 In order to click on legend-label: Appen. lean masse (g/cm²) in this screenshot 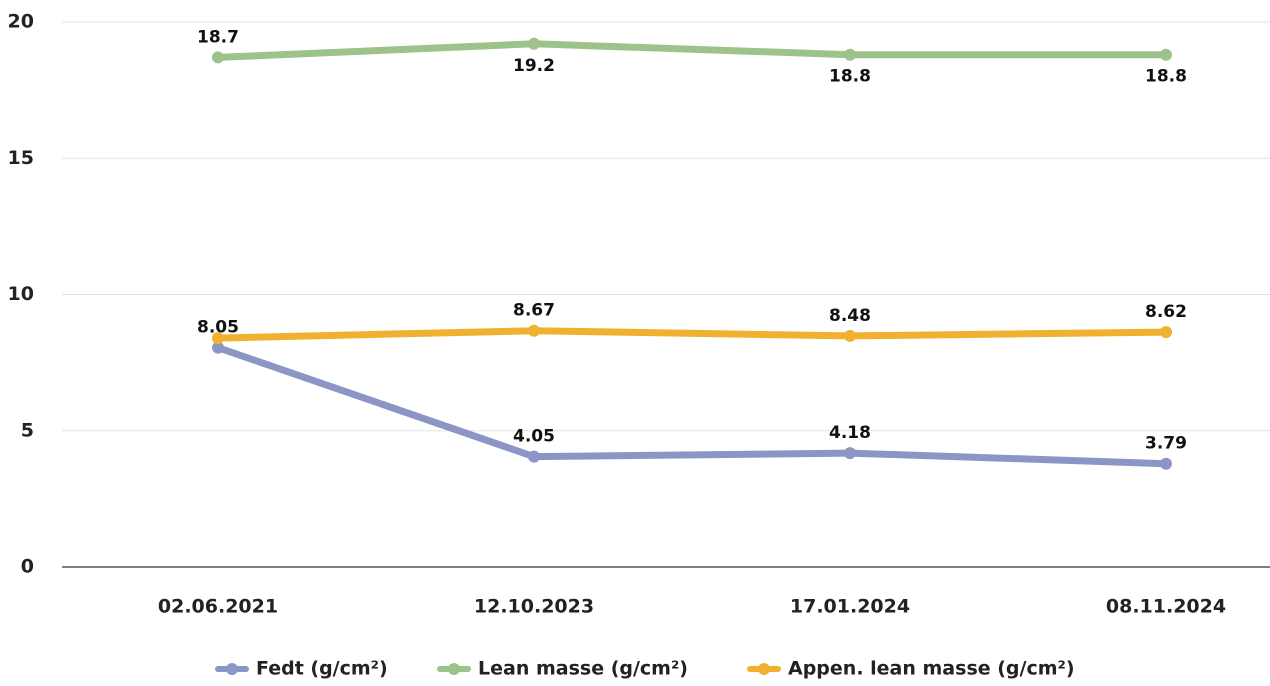, I will do `click(931, 669)`.